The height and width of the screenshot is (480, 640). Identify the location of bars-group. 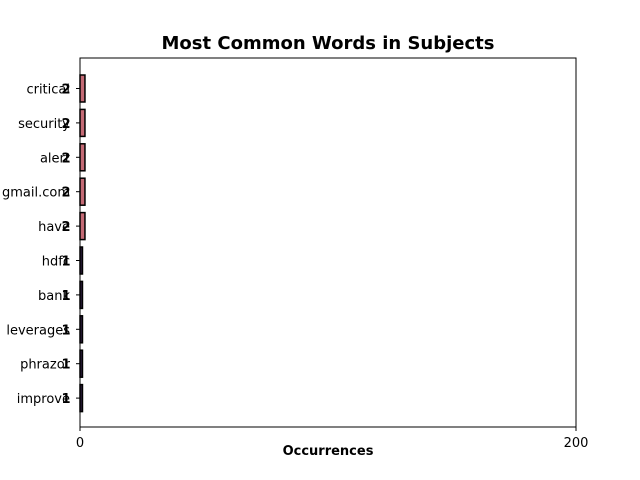
(82, 243).